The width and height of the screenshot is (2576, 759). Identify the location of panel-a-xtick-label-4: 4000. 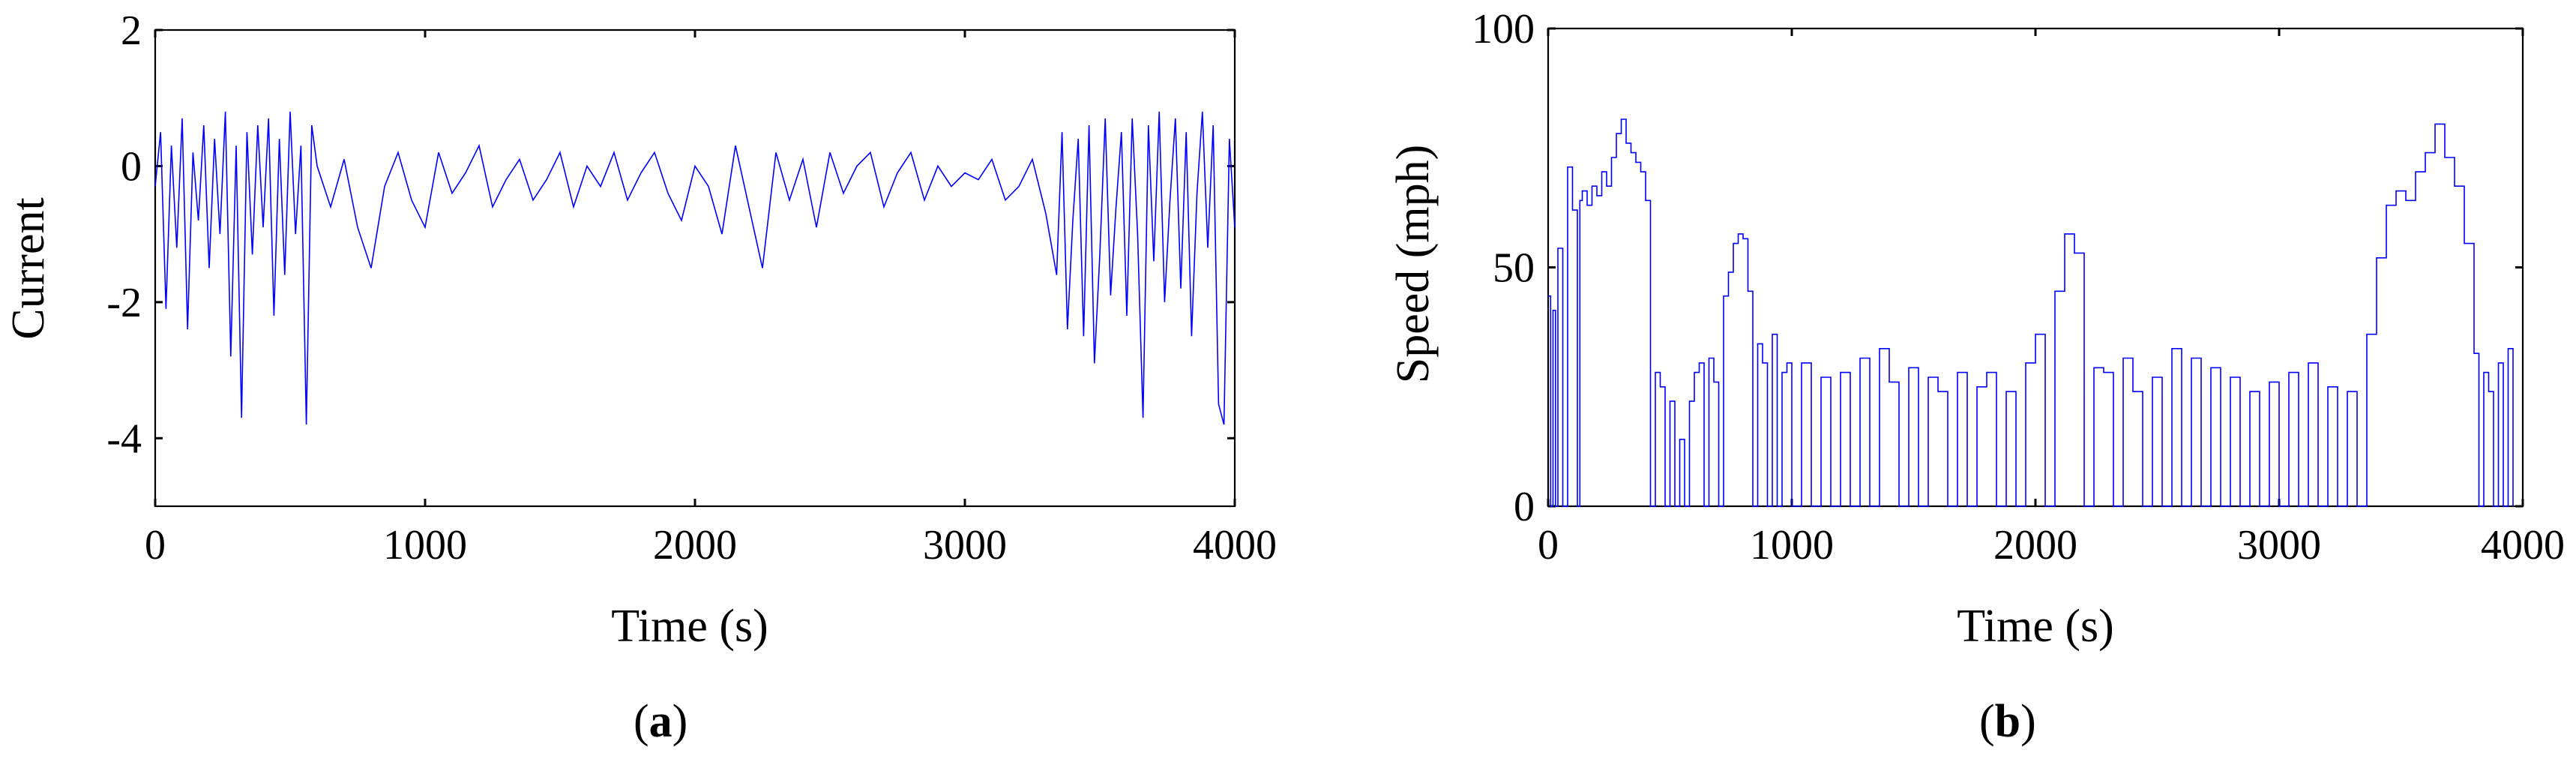
(1235, 545).